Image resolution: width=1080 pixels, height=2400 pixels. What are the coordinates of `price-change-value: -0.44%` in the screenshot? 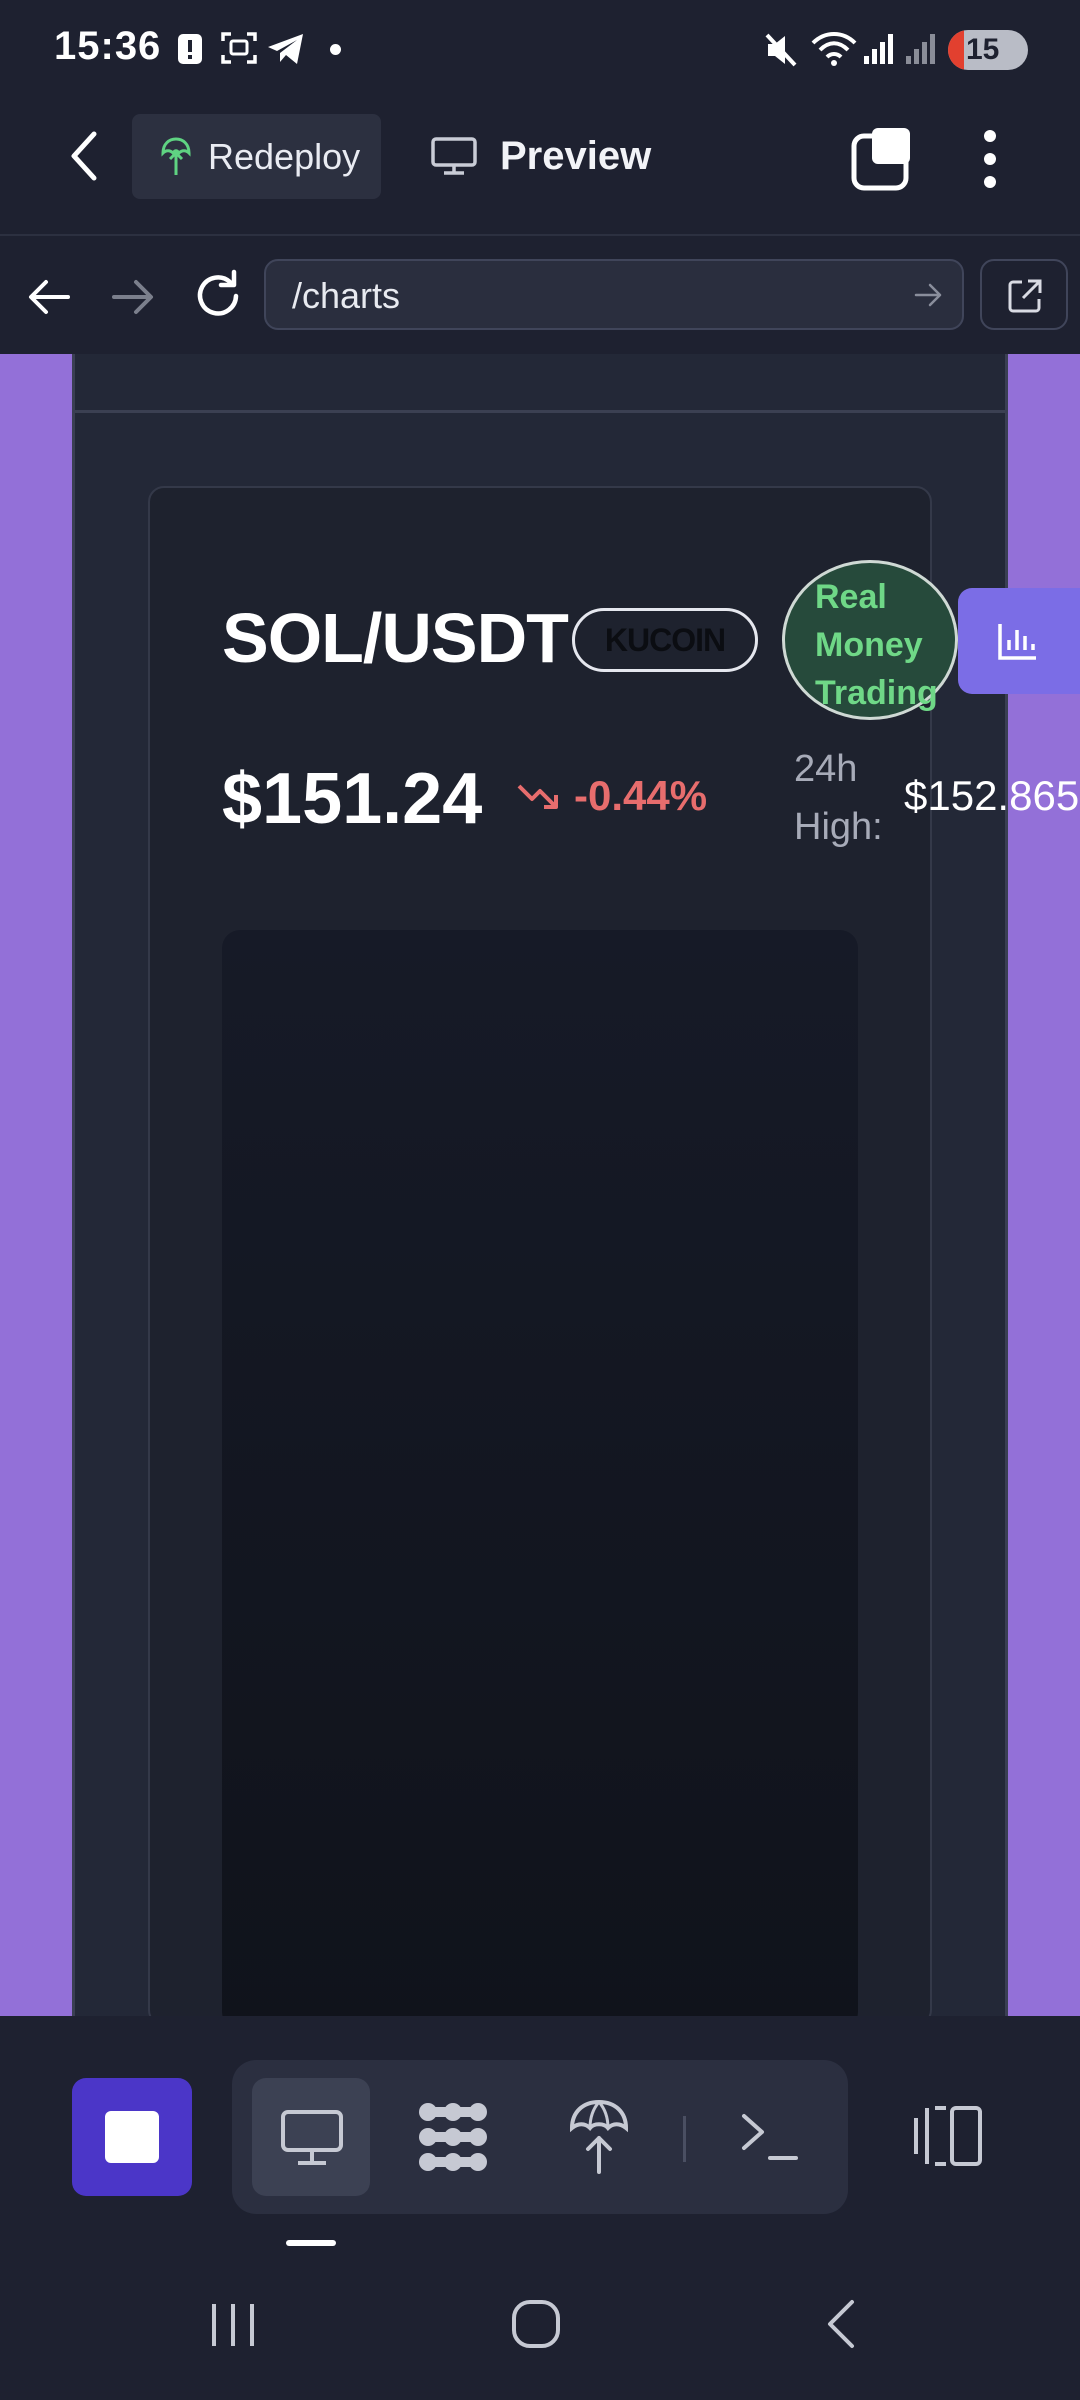 It's located at (641, 795).